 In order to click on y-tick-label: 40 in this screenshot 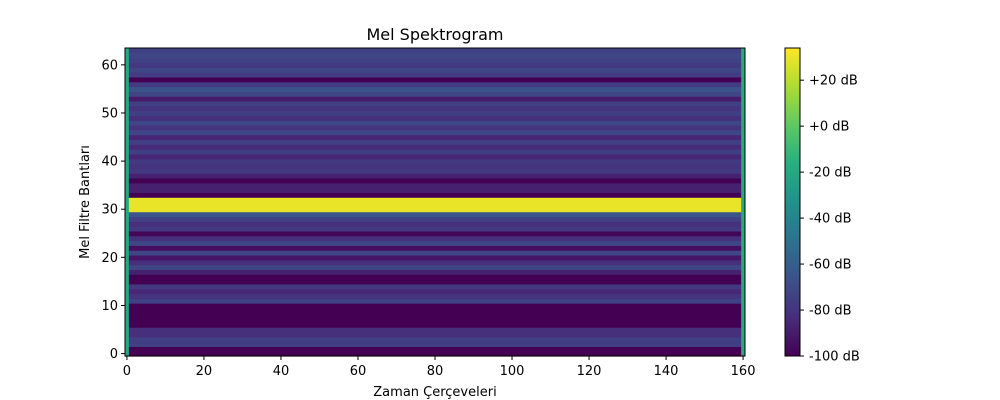, I will do `click(109, 162)`.